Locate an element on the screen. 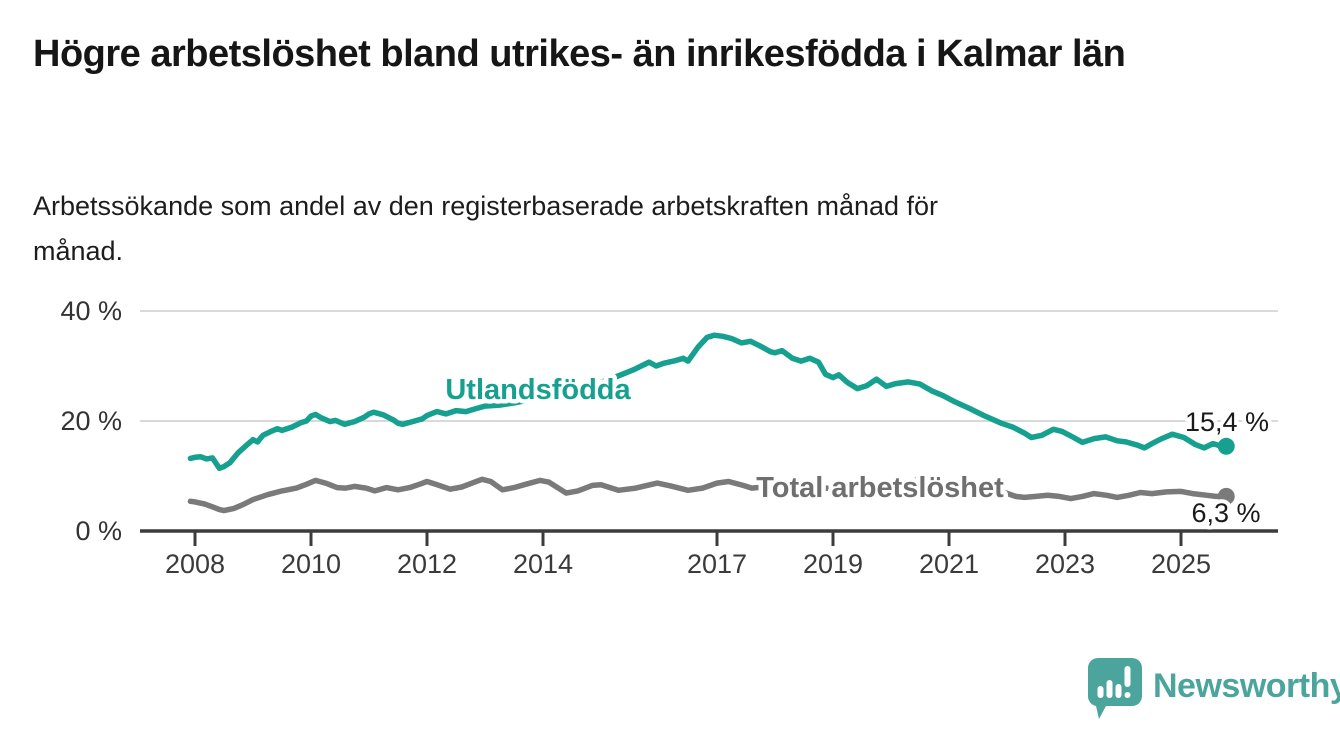  x-axis-tick-label: 2008 is located at coordinates (195, 564).